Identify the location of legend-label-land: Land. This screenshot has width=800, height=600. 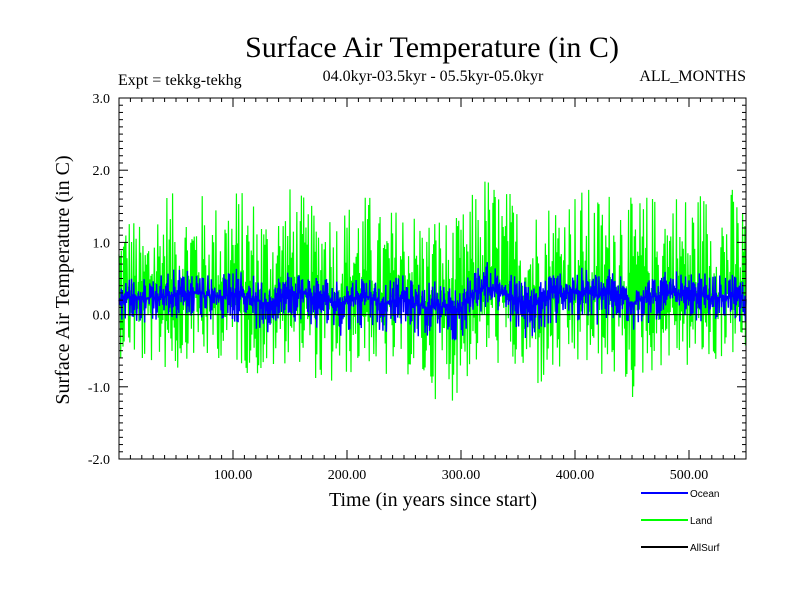
(701, 521).